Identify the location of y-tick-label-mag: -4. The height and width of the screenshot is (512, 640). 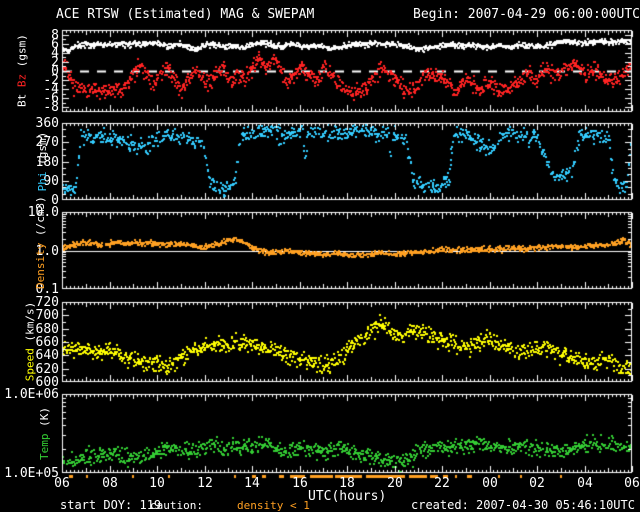
(51, 89).